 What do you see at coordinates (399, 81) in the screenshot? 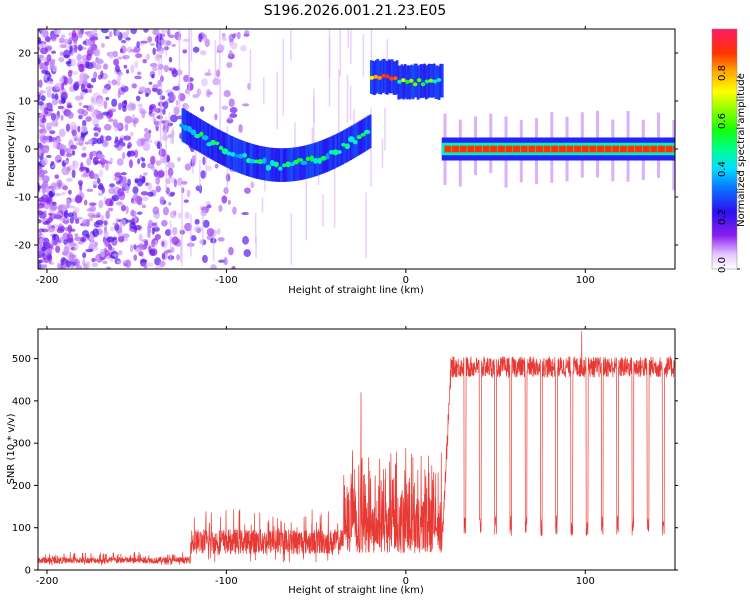
I see `tone-blob` at bounding box center [399, 81].